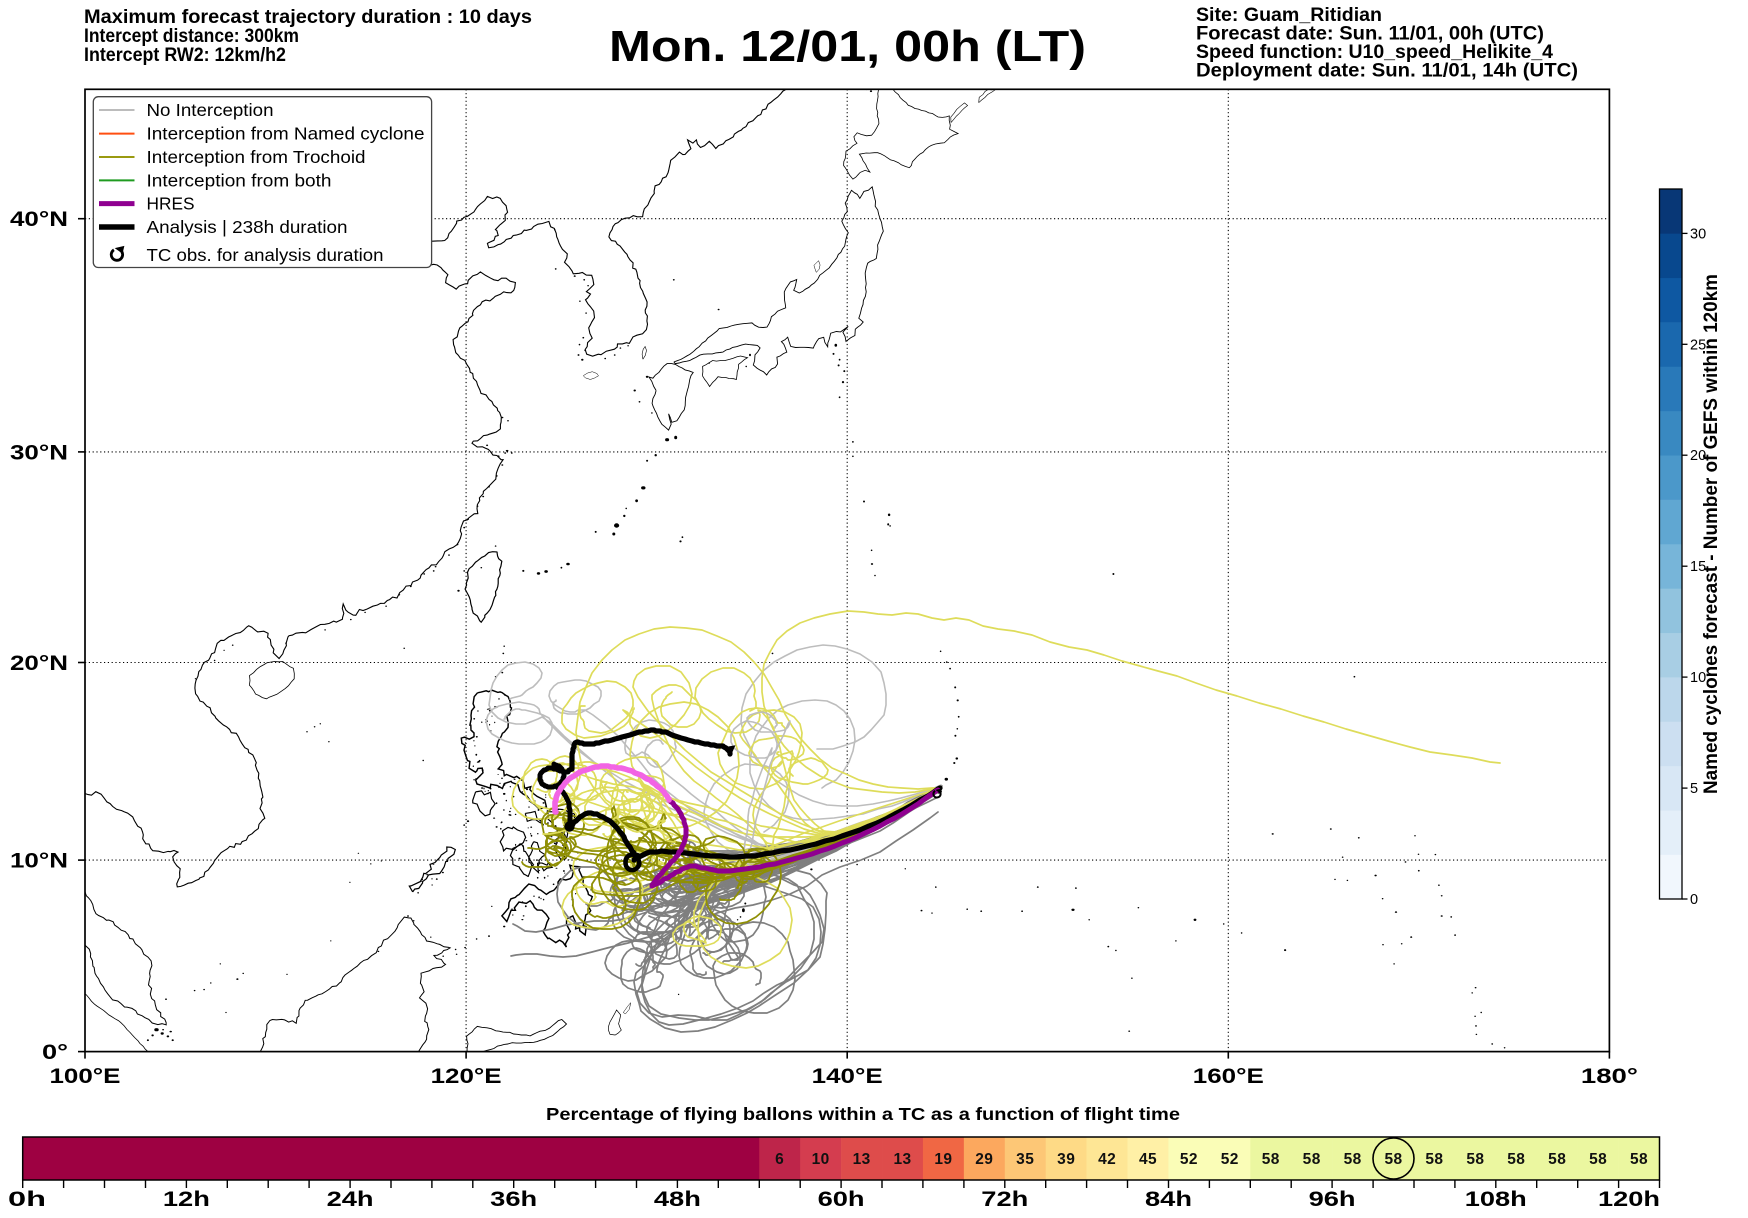 The height and width of the screenshot is (1218, 1748). Describe the element at coordinates (1228, 1076) in the screenshot. I see `svg-text: 160°E` at that location.